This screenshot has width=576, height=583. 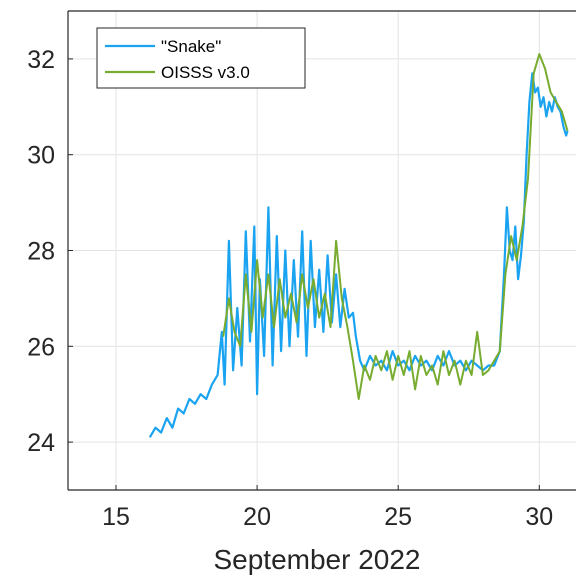 What do you see at coordinates (205, 72) in the screenshot?
I see `legend-label: OISSS v3.0` at bounding box center [205, 72].